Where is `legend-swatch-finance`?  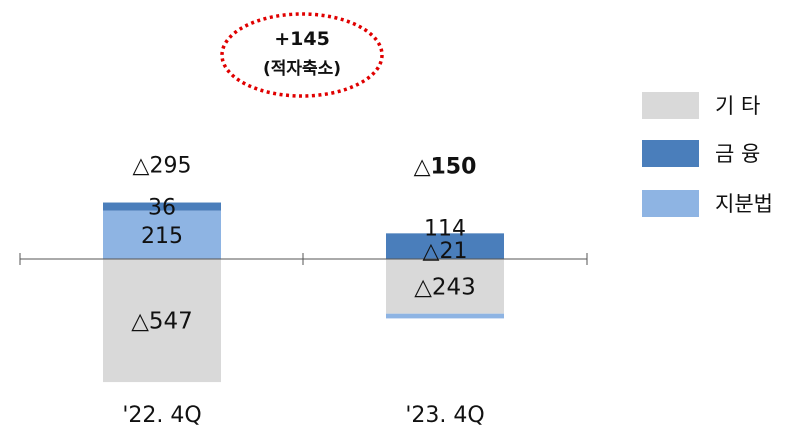
legend-swatch-finance is located at coordinates (670, 153).